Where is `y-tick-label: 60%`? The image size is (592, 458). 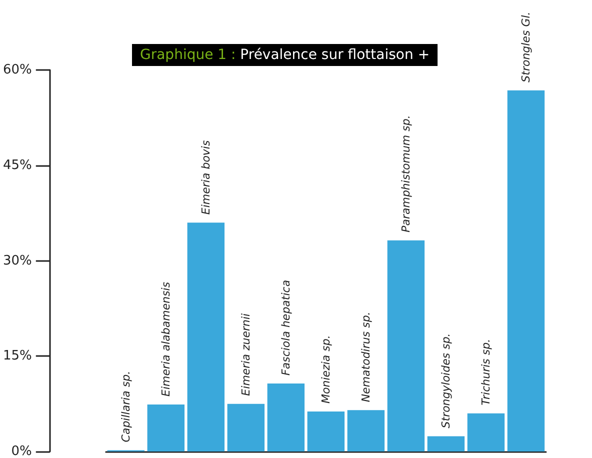
y-tick-label: 60% is located at coordinates (17, 70).